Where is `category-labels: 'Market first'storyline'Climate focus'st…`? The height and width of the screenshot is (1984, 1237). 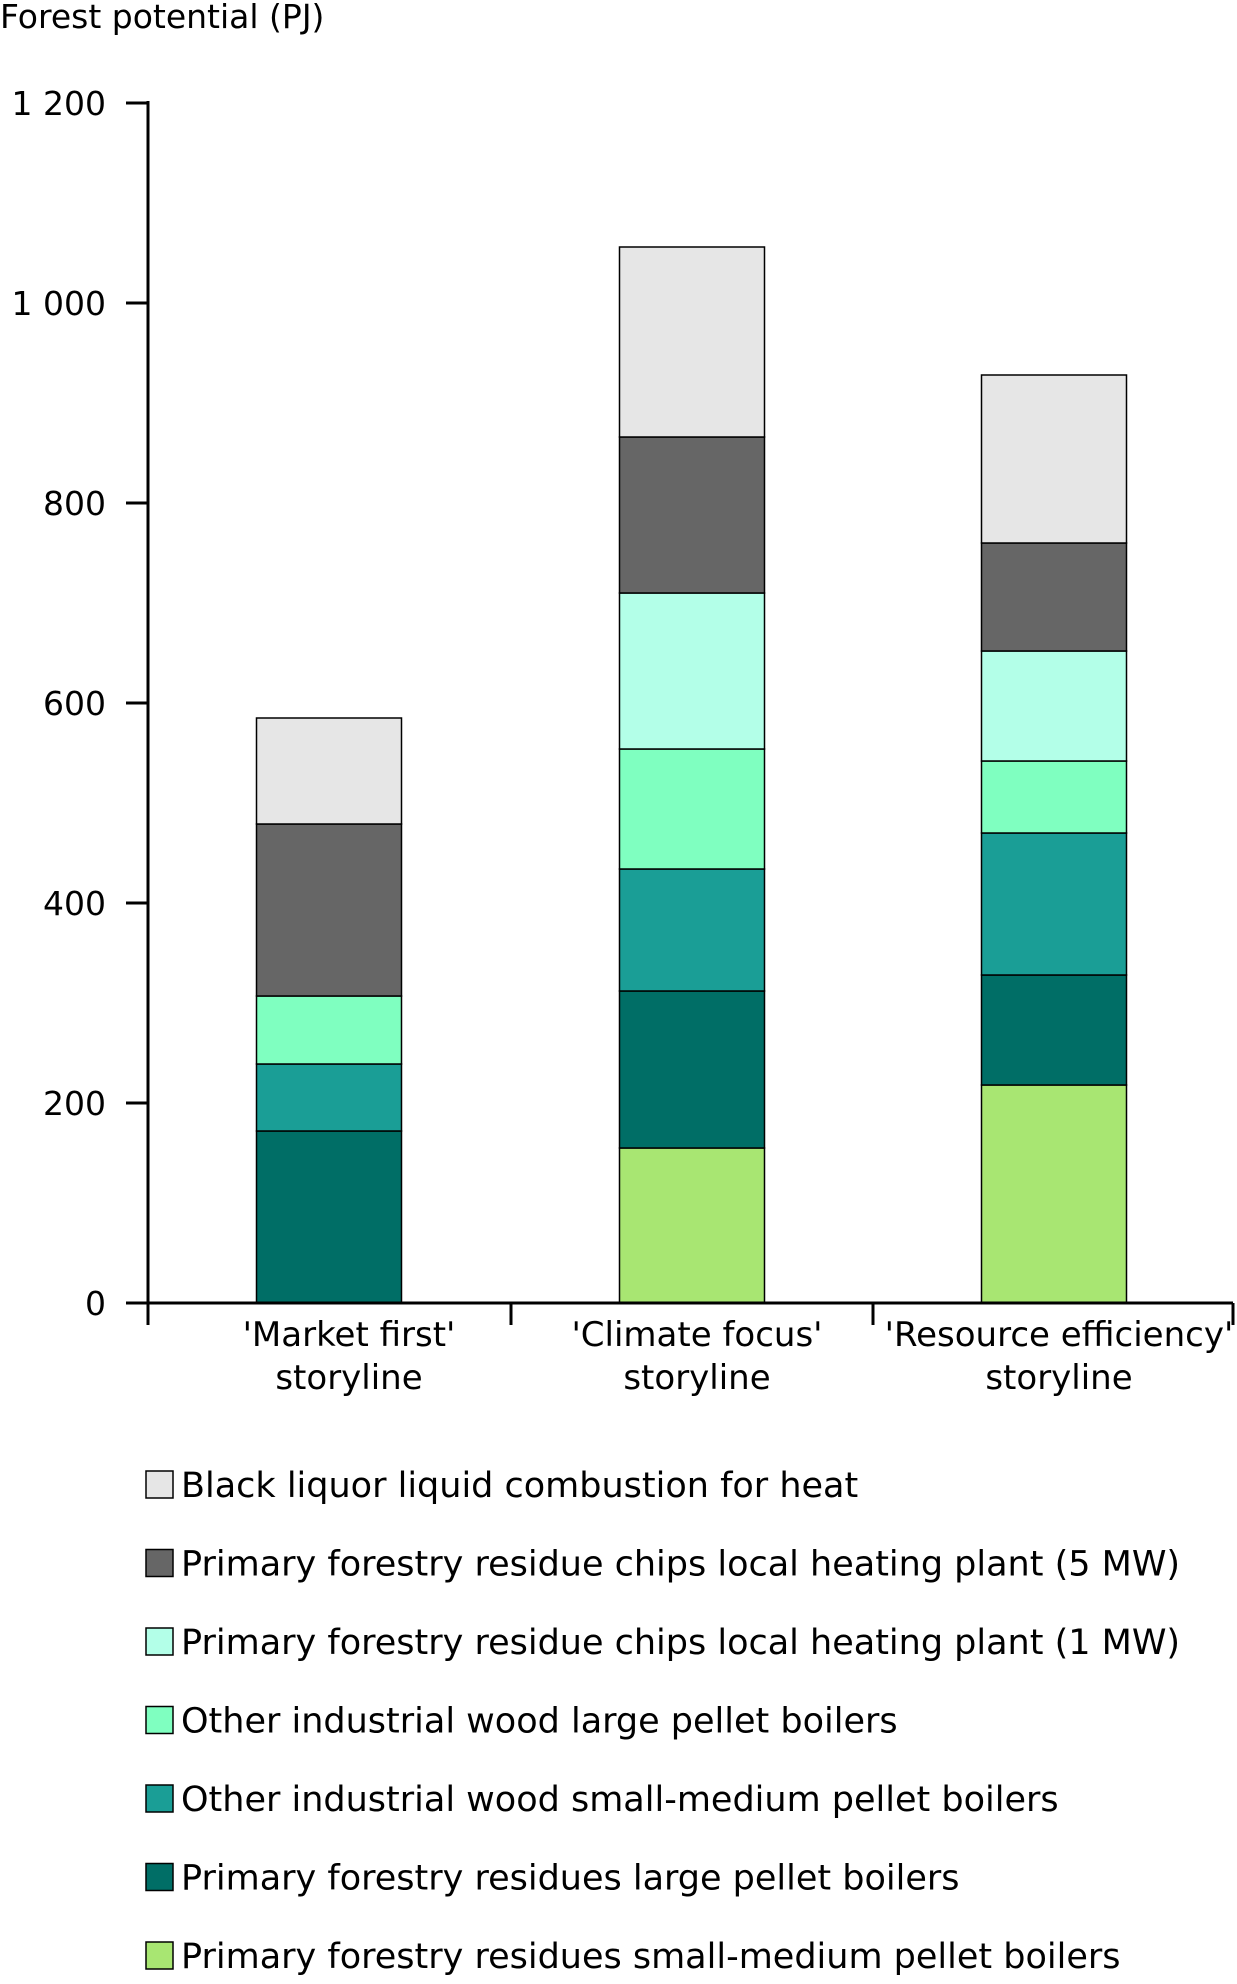
category-labels: 'Market first'storyline'Climate focus'st… is located at coordinates (738, 1356).